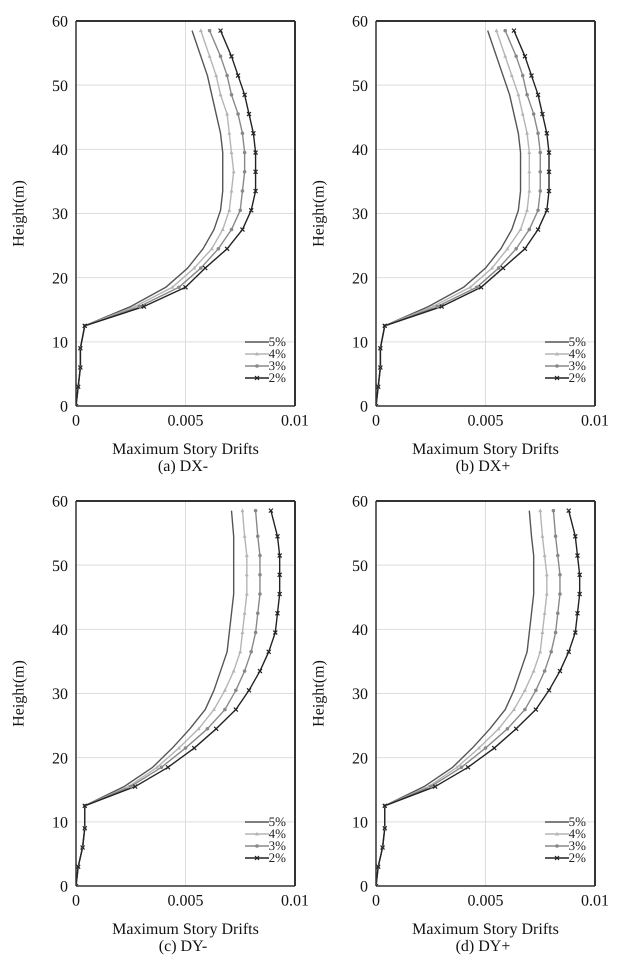  Describe the element at coordinates (183, 947) in the screenshot. I see `text: (c) DY-` at that location.